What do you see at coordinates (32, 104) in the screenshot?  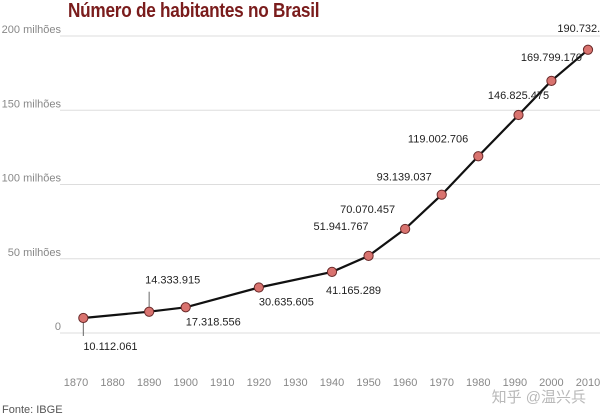 I see `y-tick-label: 150 milhões` at bounding box center [32, 104].